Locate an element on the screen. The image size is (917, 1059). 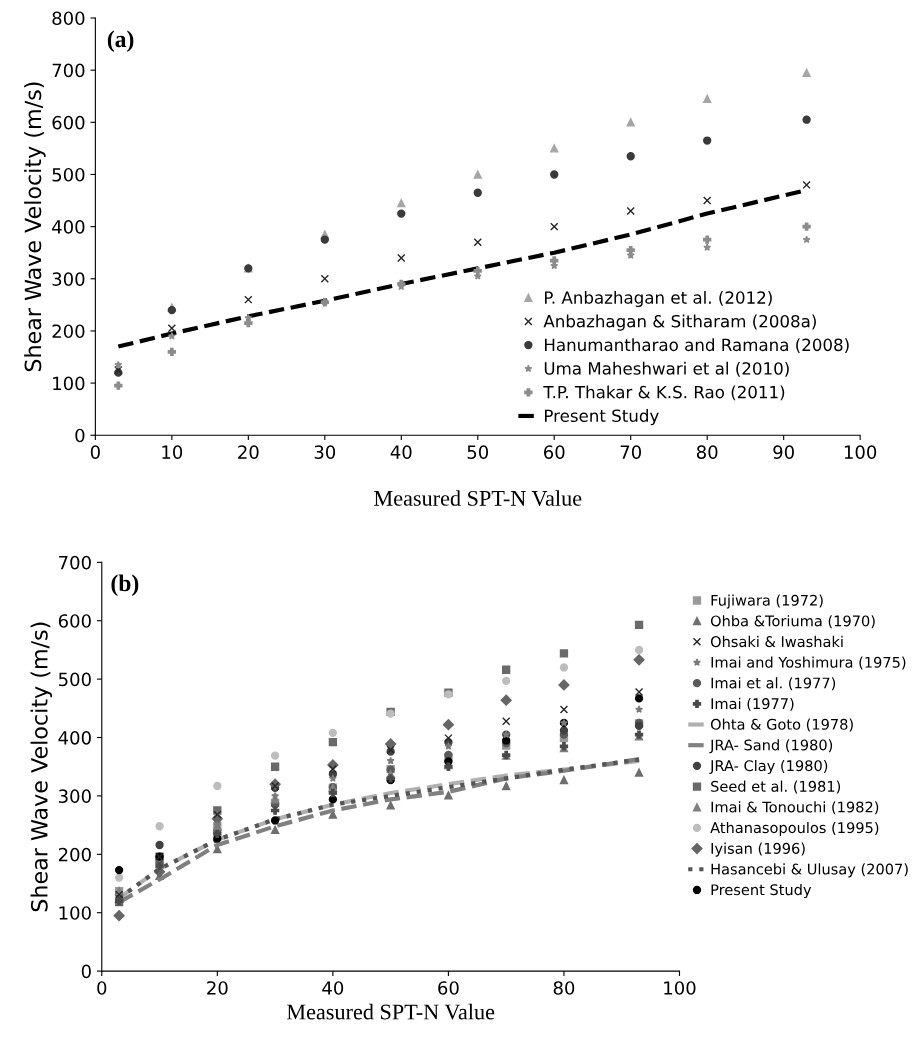
legend-label: Imai and Yoshimura (1975) is located at coordinates (808, 663).